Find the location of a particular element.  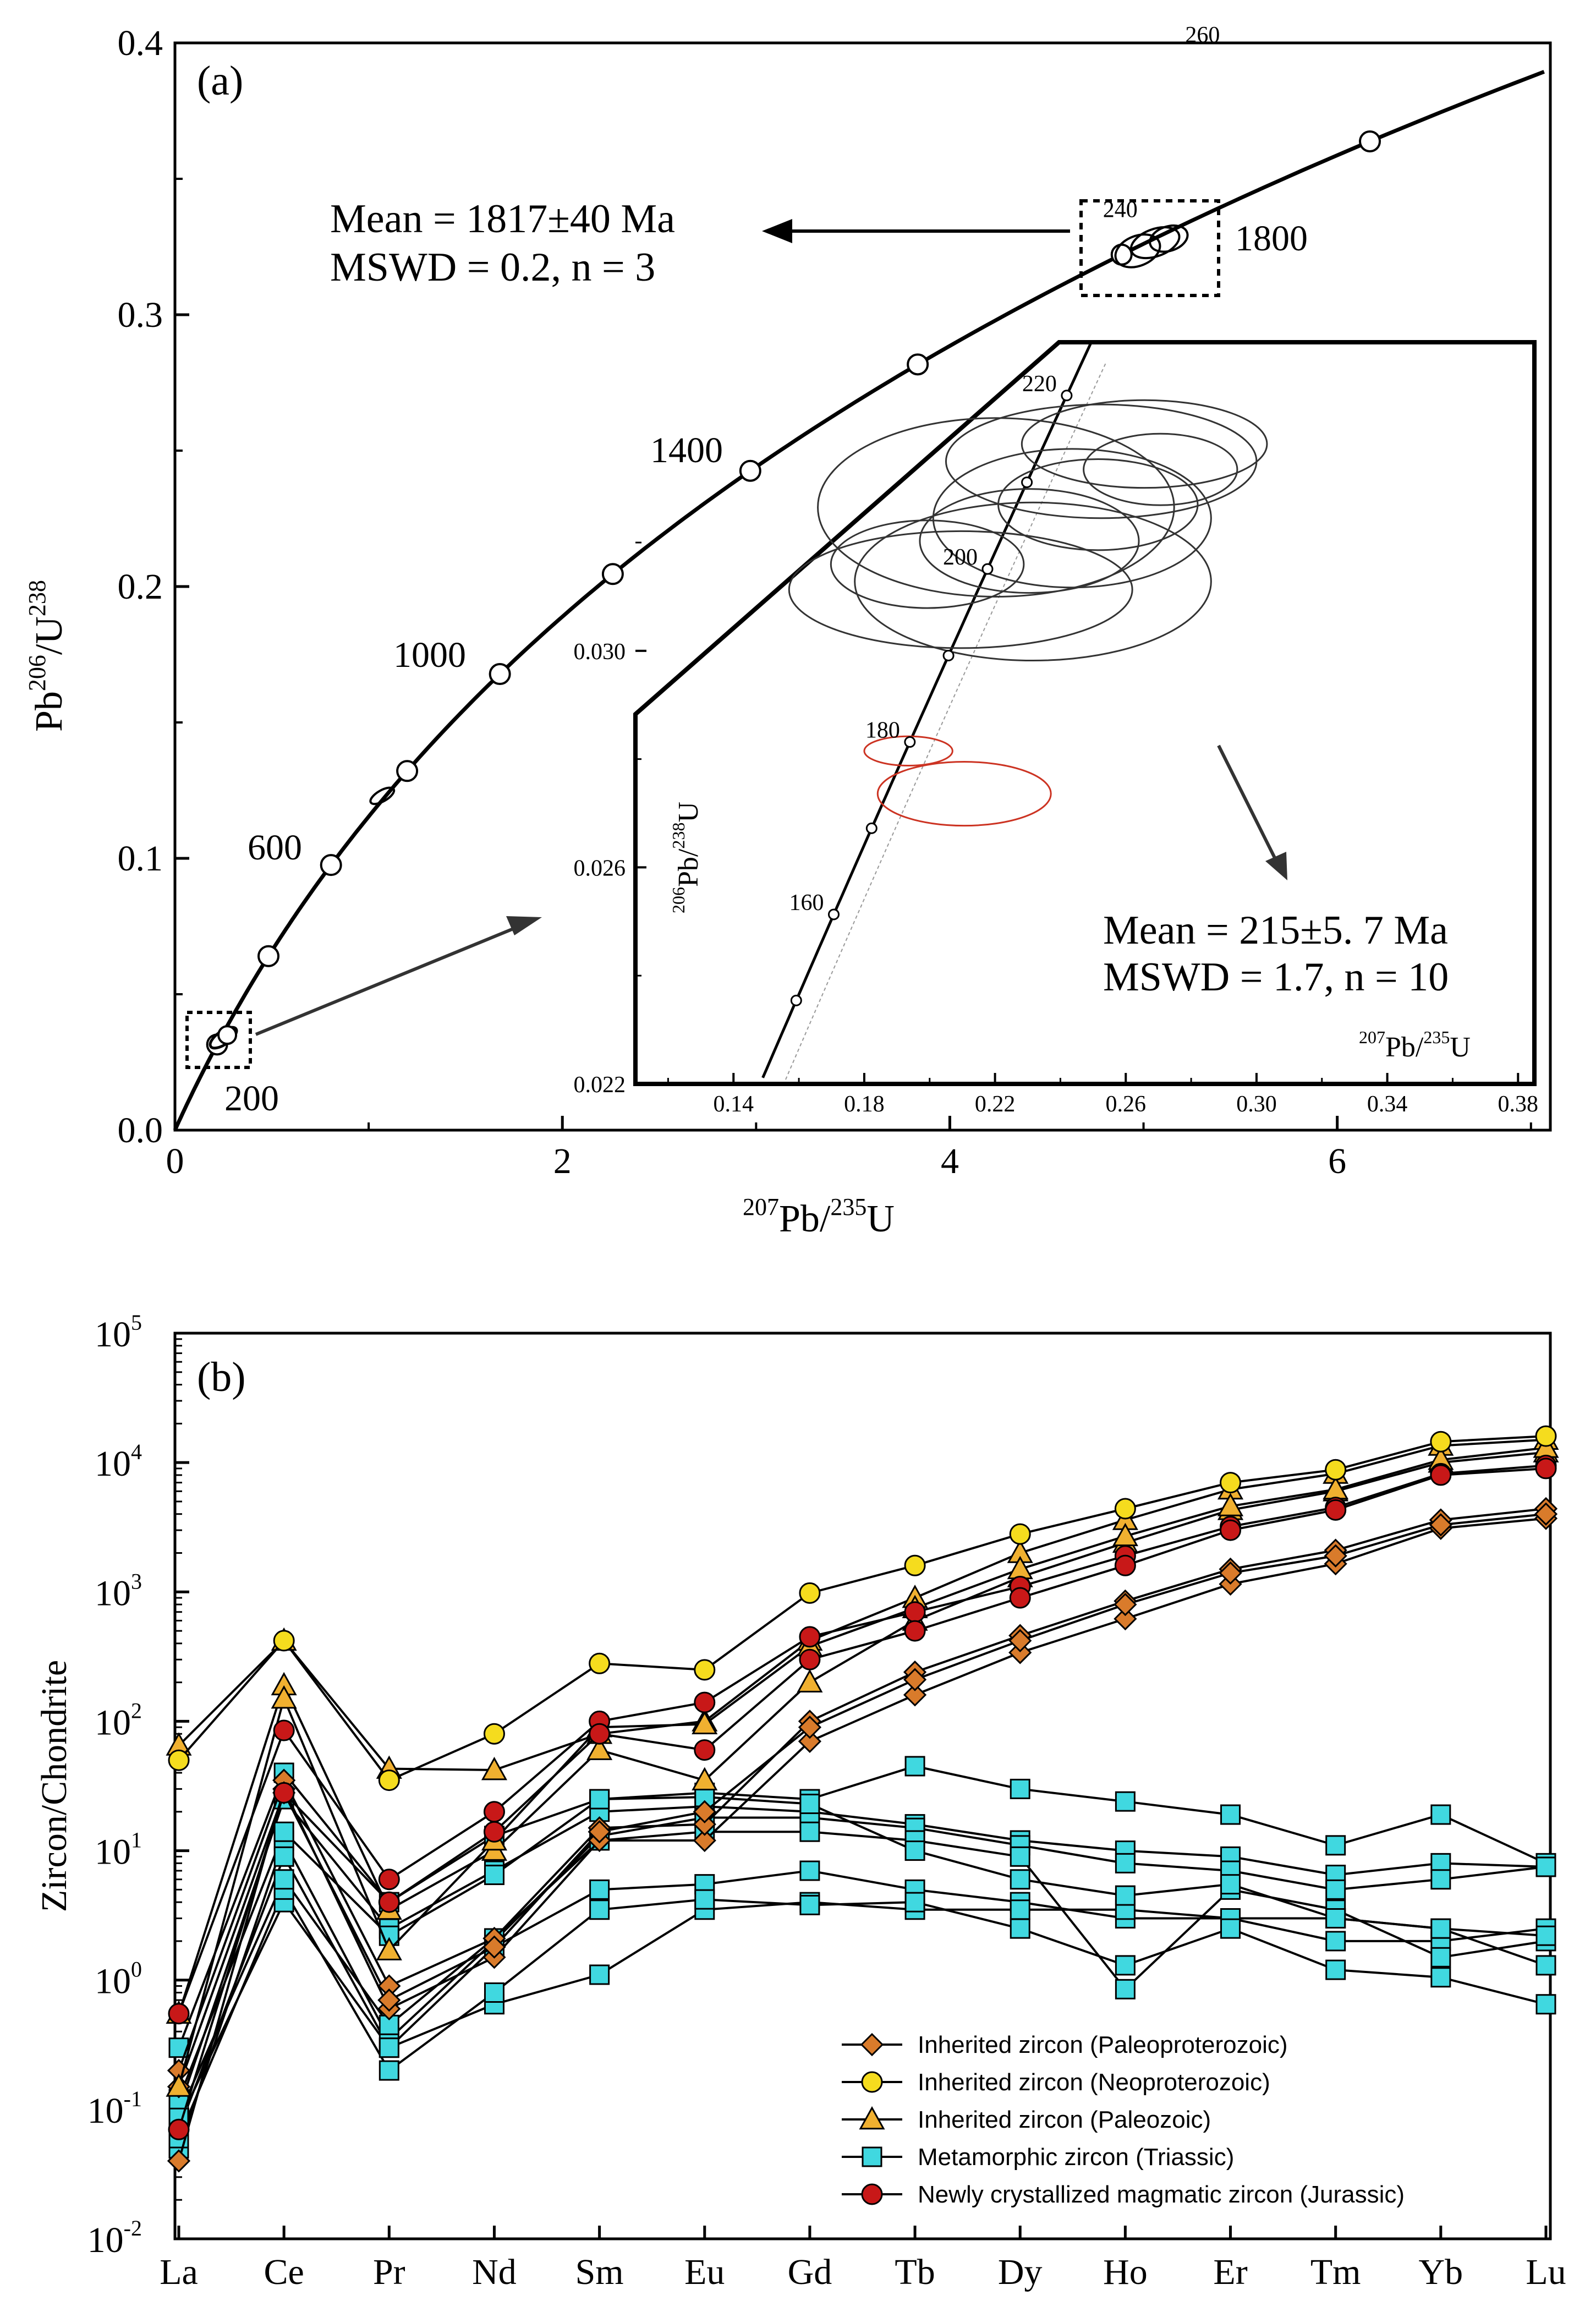

age-label-1800: 1800 is located at coordinates (1271, 238).